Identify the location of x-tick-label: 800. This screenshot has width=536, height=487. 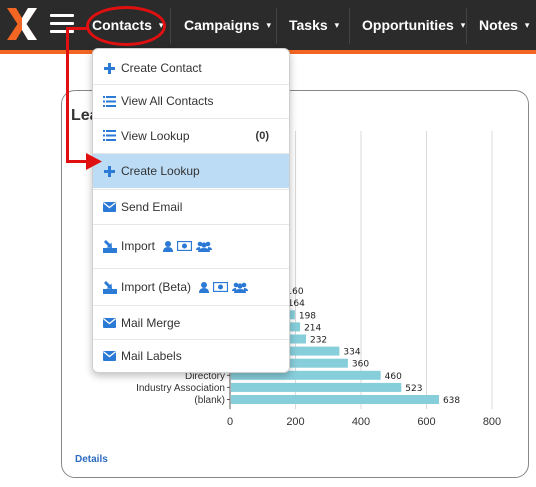
(492, 422).